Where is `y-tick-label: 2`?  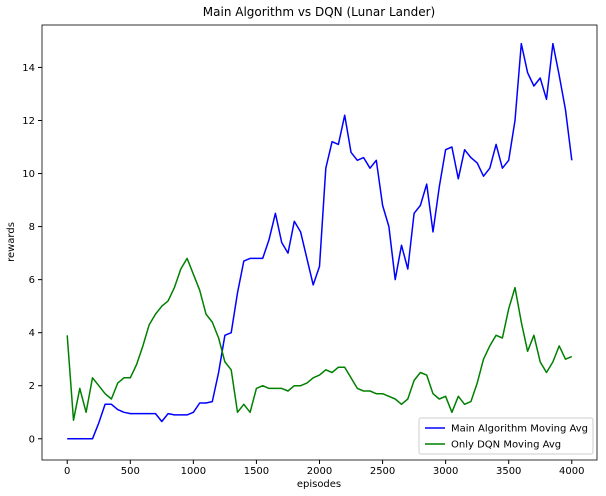 y-tick-label: 2 is located at coordinates (32, 386).